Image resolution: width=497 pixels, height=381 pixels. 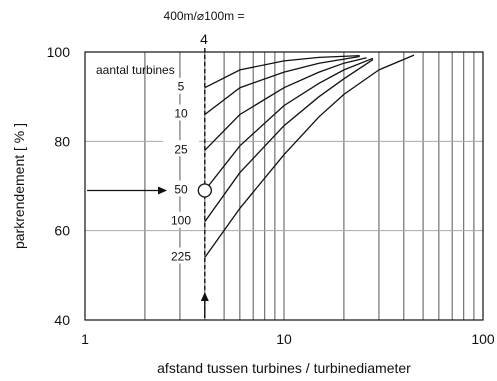 What do you see at coordinates (19, 186) in the screenshot?
I see `y-axis-title: parkrendement [ % ]` at bounding box center [19, 186].